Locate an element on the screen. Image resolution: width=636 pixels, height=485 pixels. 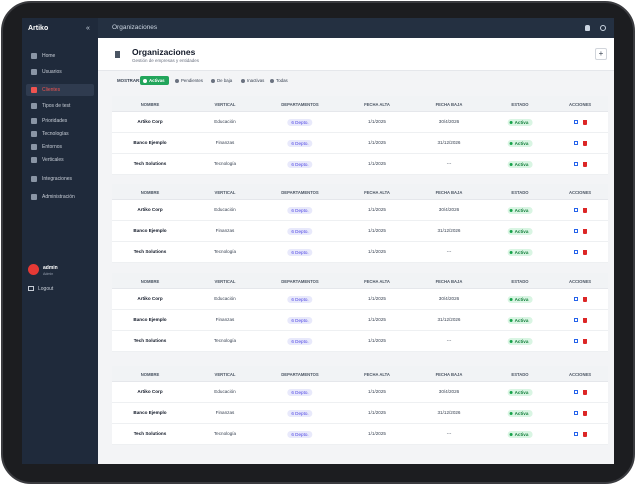
column-header: FECHA ALTA is located at coordinates (377, 192).